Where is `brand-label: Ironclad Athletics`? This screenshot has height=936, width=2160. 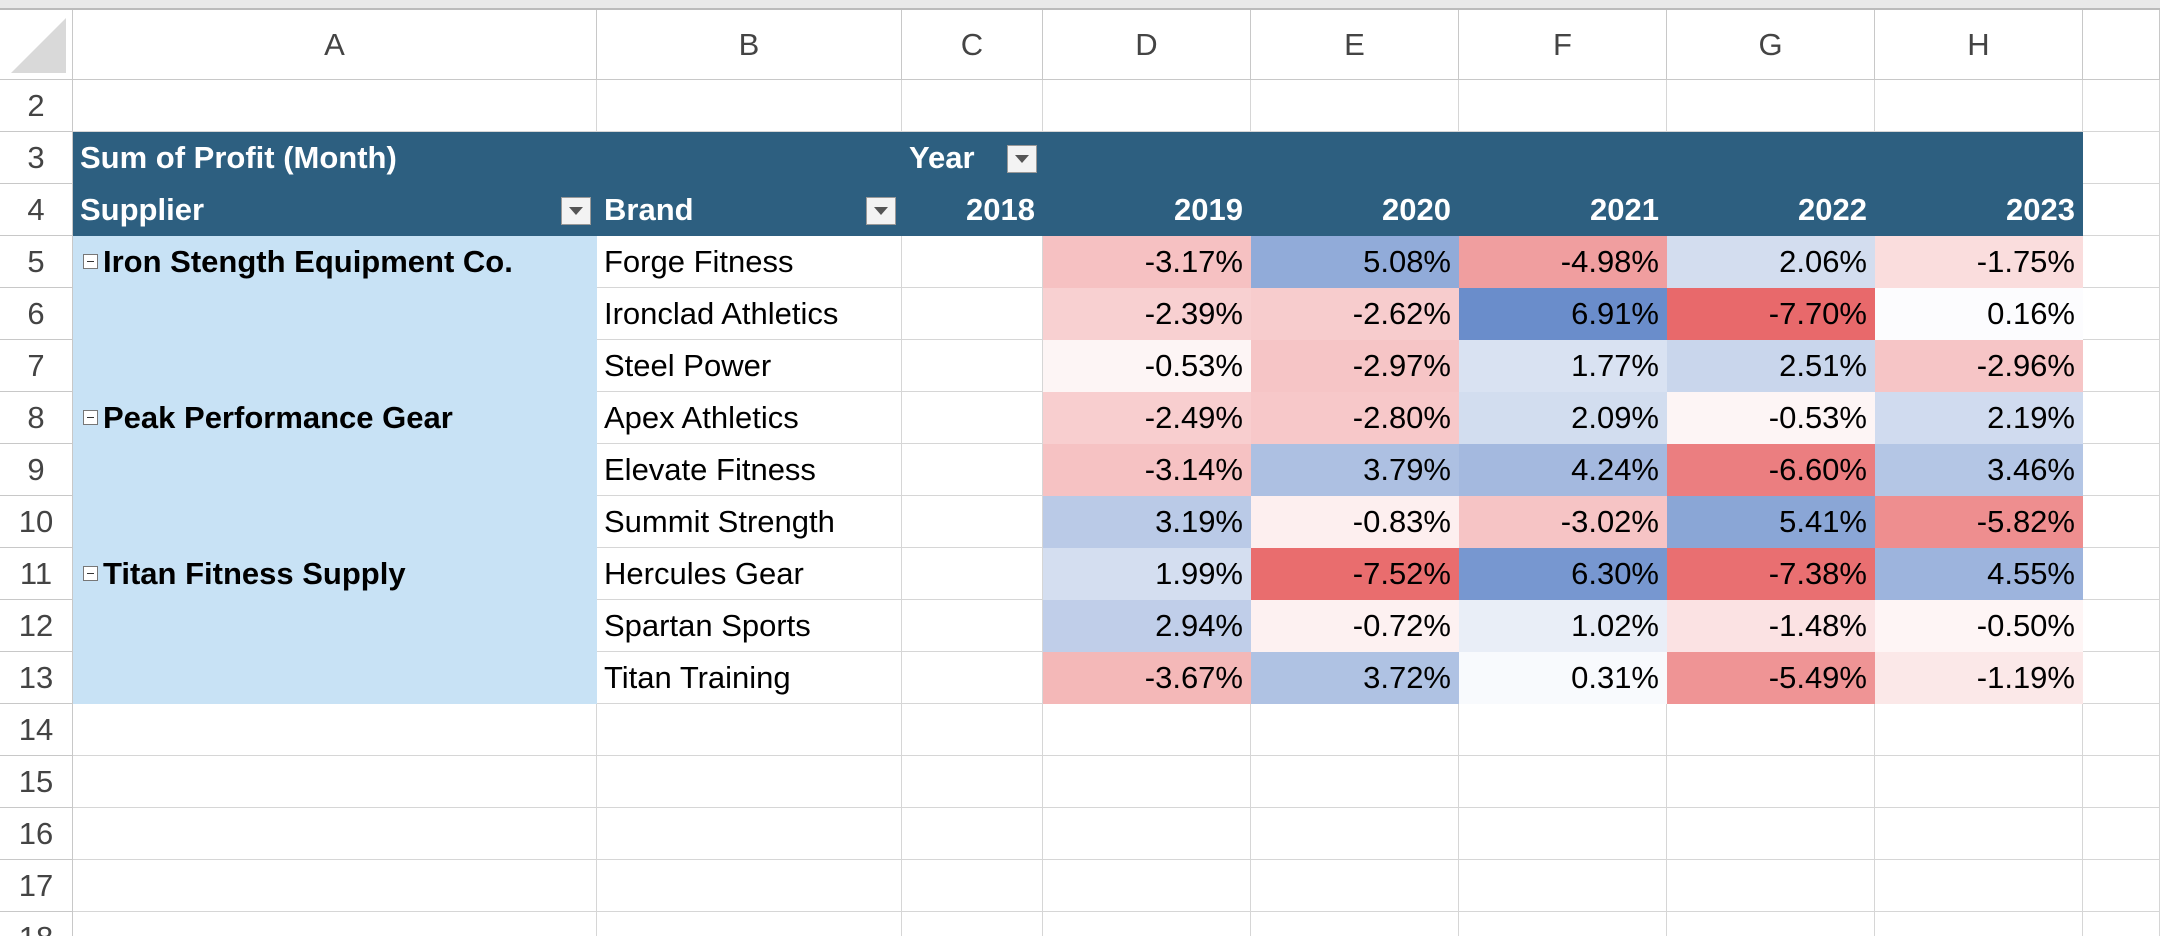
brand-label: Ironclad Athletics is located at coordinates (749, 314).